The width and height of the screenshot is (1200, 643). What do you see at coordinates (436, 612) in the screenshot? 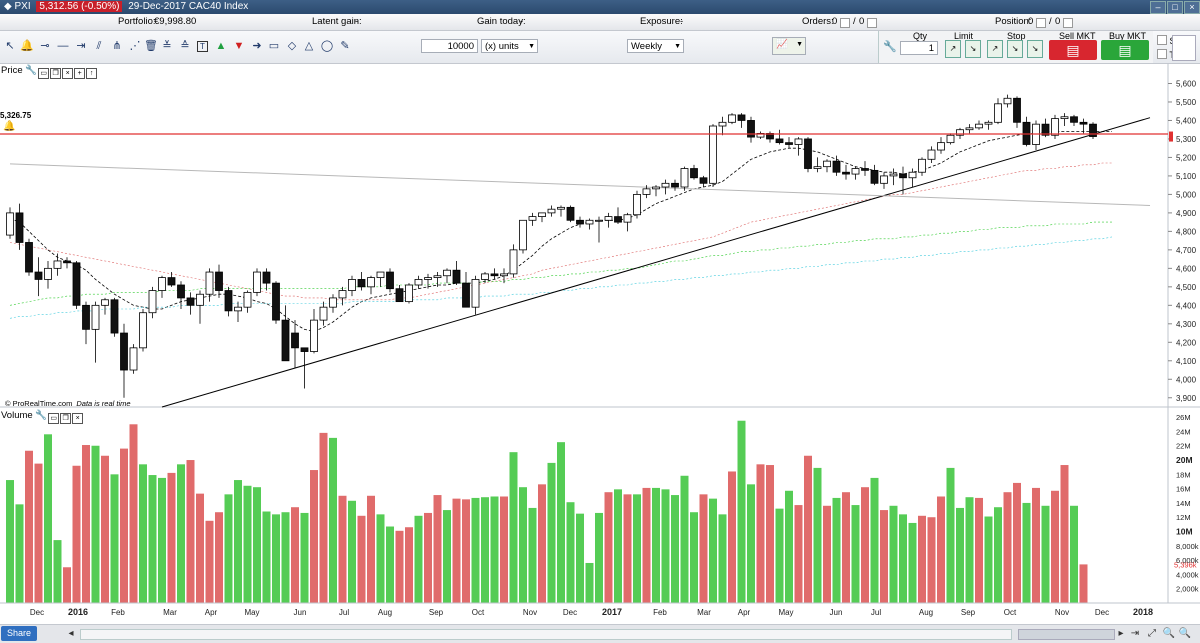
I see `time-tick-label: Sep` at bounding box center [436, 612].